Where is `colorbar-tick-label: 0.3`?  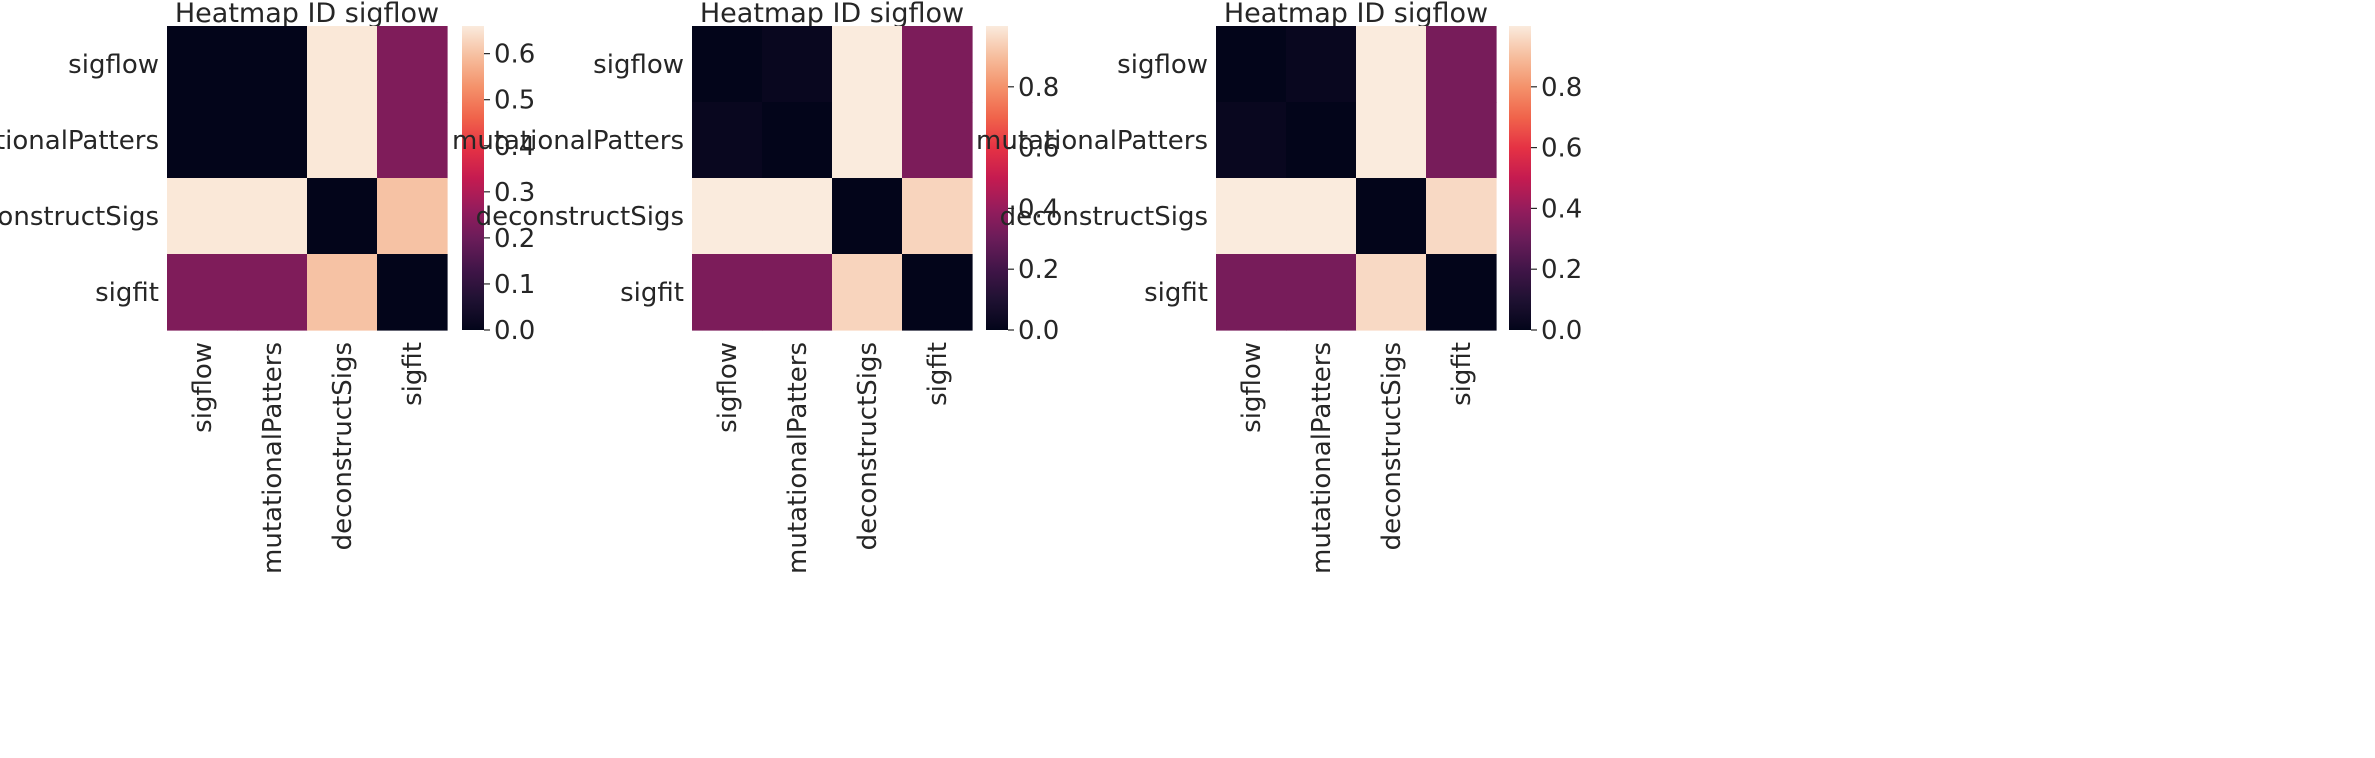
colorbar-tick-label: 0.3 is located at coordinates (514, 193).